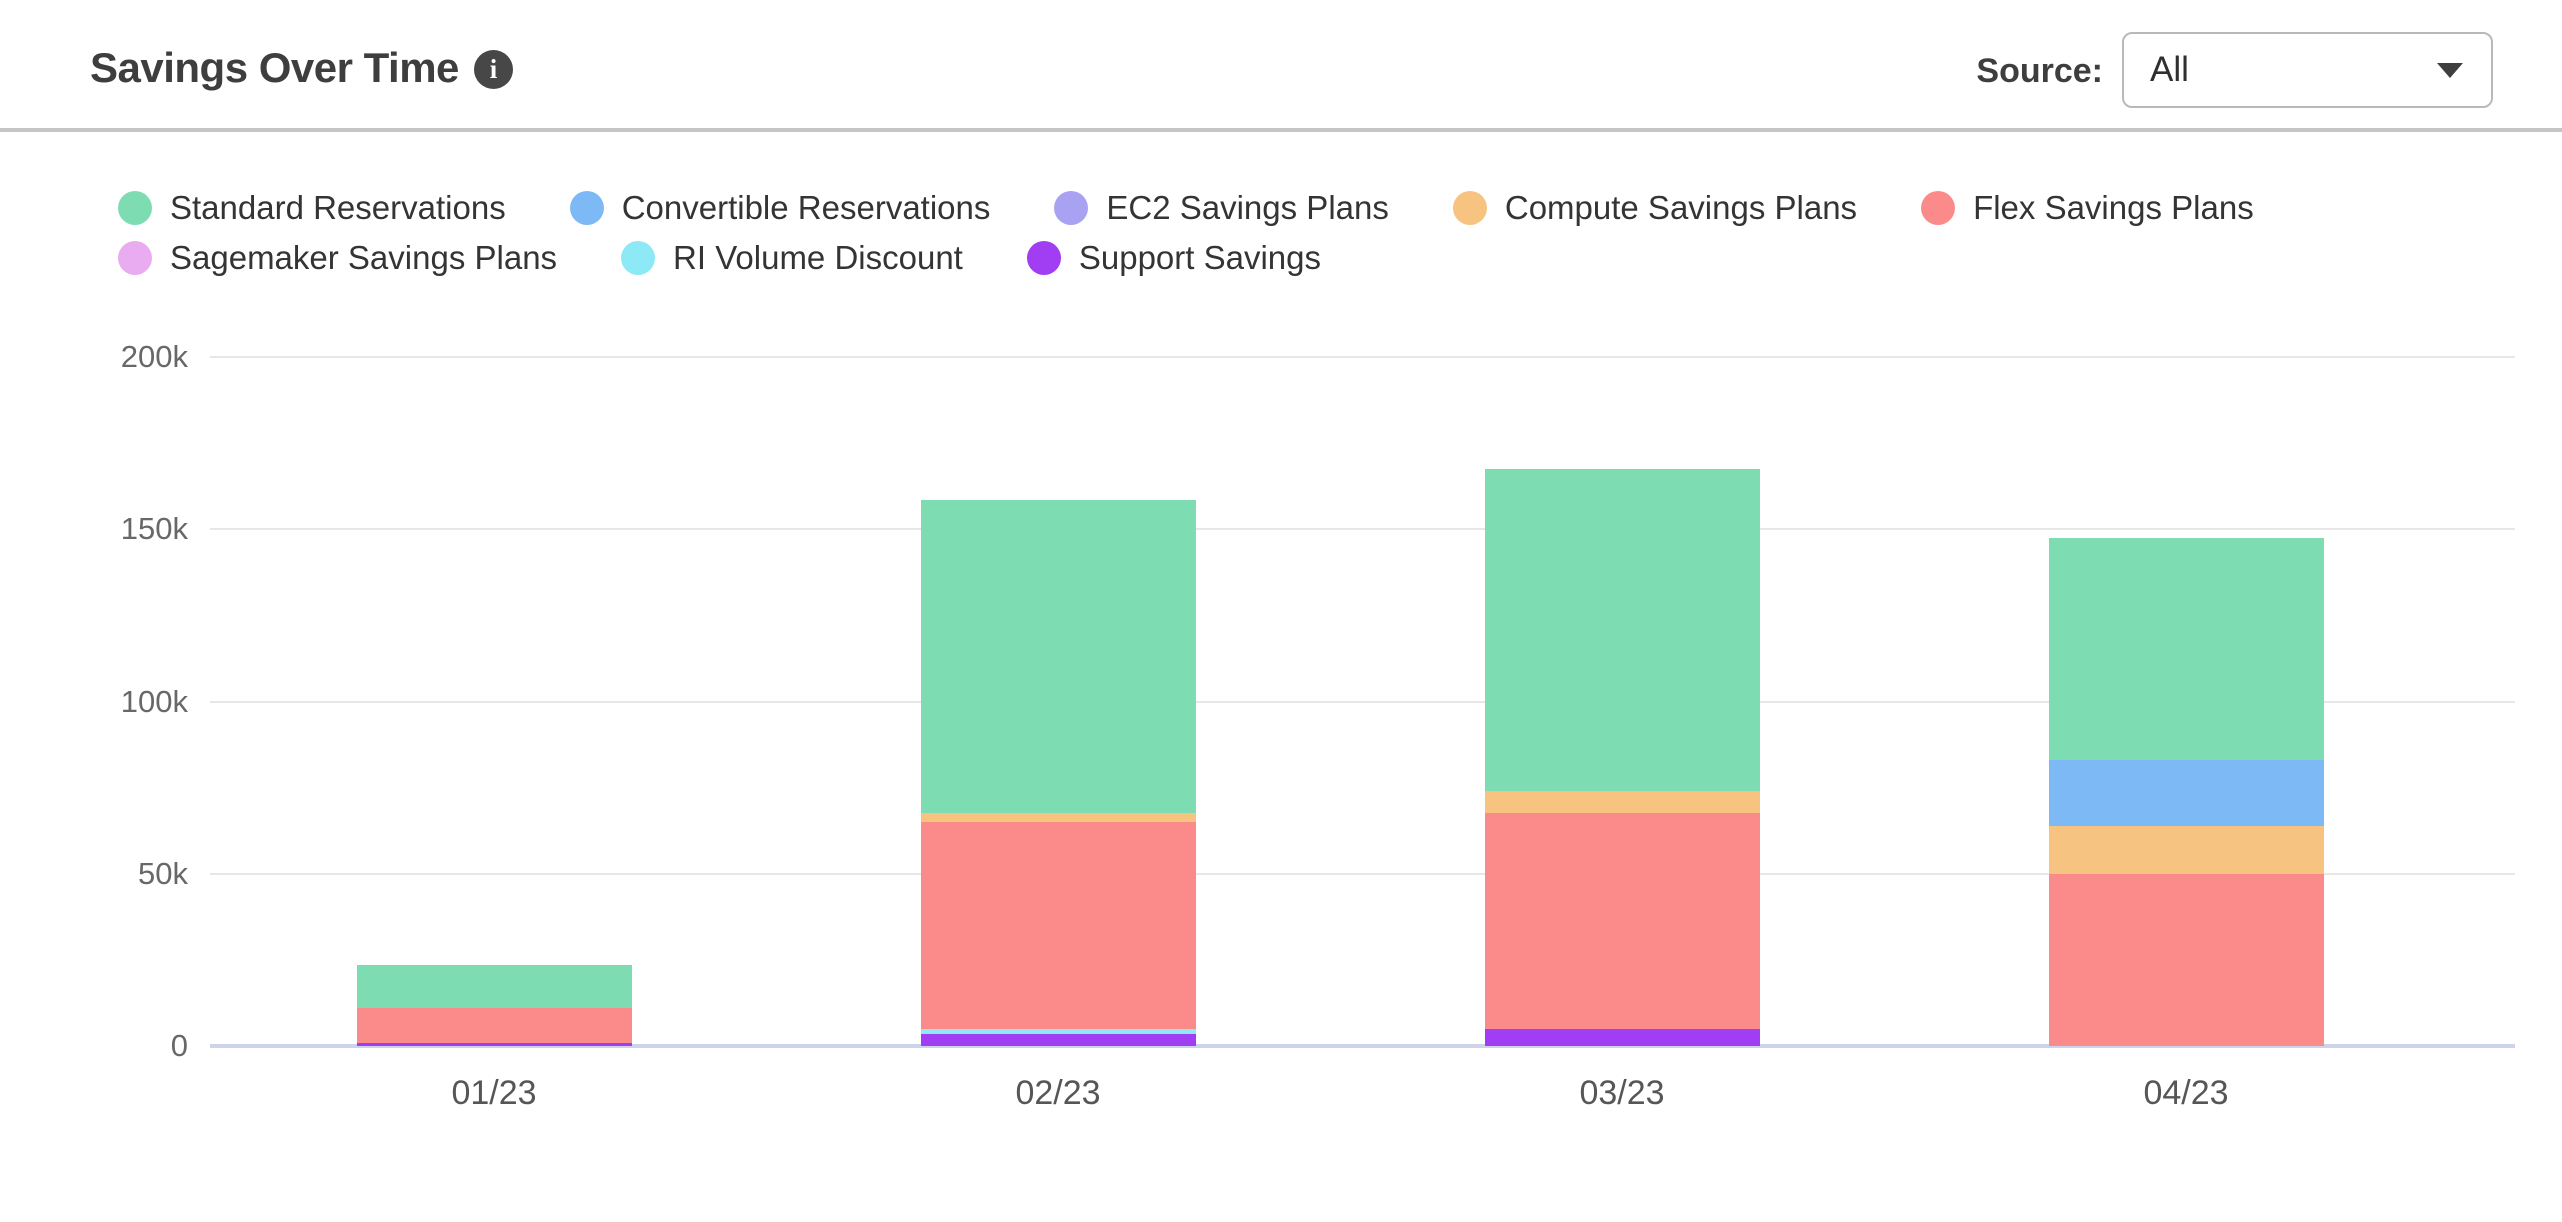 The height and width of the screenshot is (1222, 2562). Describe the element at coordinates (274, 67) in the screenshot. I see `page-title: Savings Over Time` at that location.